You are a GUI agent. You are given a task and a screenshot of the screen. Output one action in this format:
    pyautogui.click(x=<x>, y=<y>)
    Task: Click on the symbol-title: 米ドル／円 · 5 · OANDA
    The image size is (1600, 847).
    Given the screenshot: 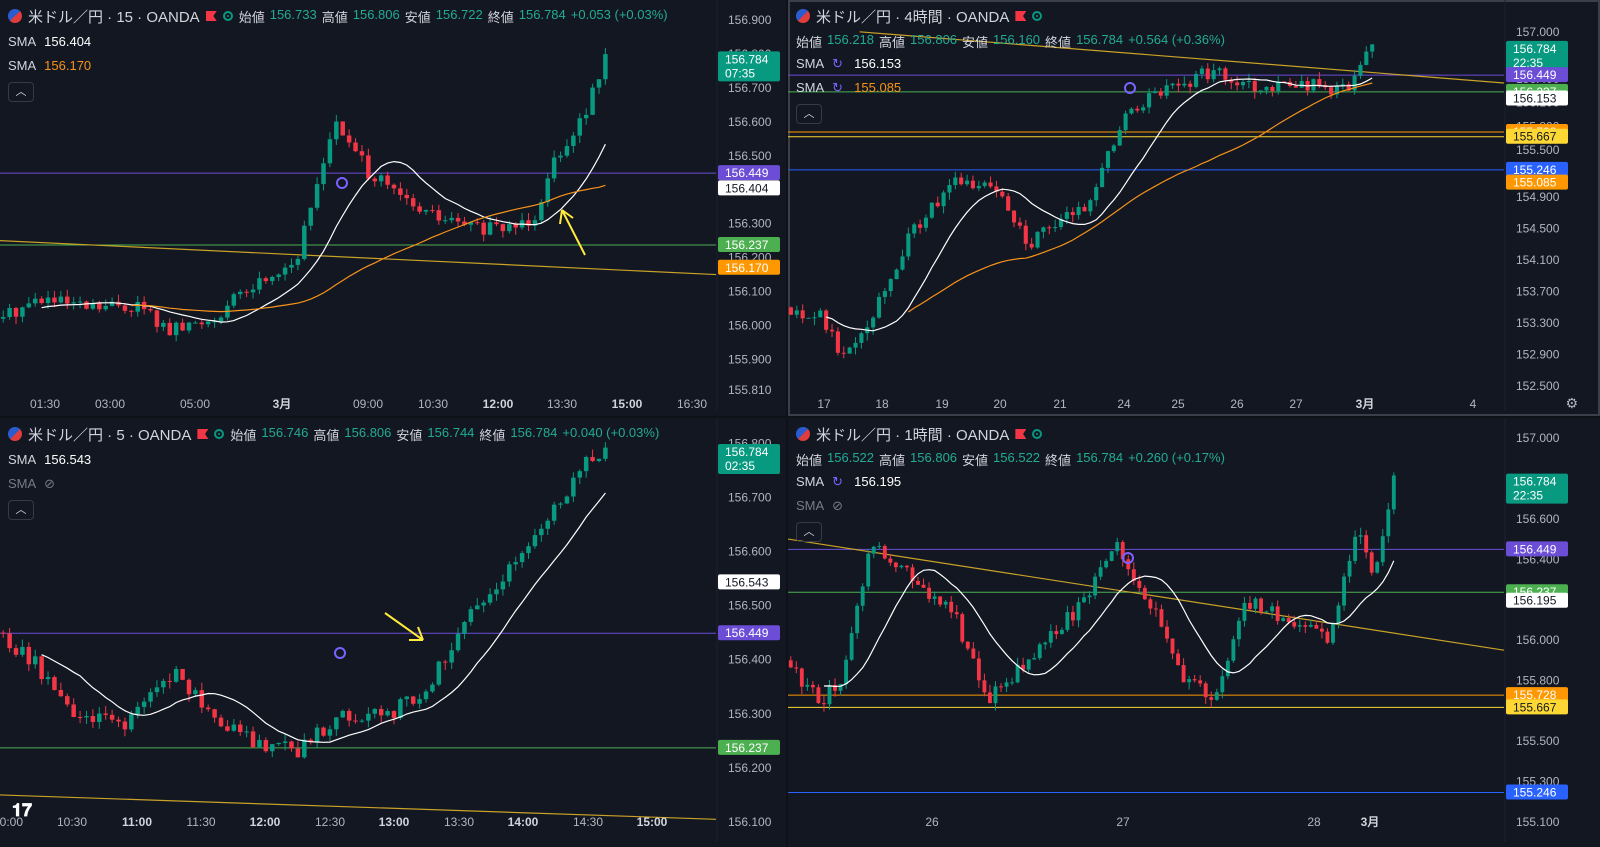 What is the action you would take?
    pyautogui.click(x=110, y=435)
    